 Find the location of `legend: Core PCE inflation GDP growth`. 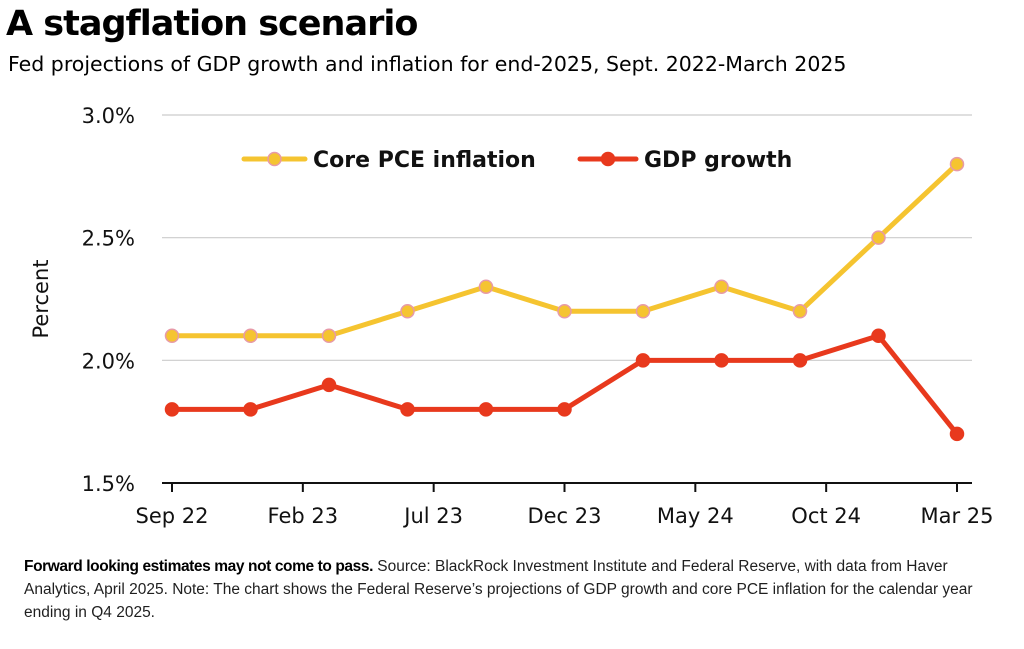

legend: Core PCE inflation GDP growth is located at coordinates (516, 160).